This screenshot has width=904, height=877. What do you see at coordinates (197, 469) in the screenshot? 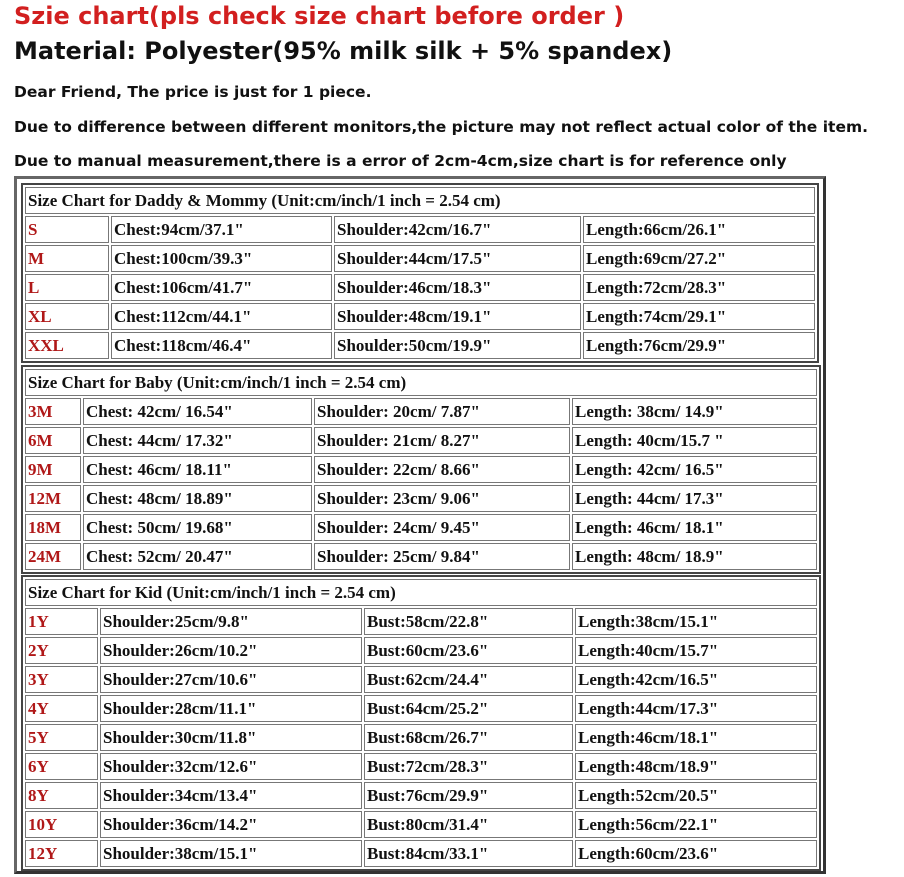
I see `measurement-cell: Chest: 46cm/ 18.11"` at bounding box center [197, 469].